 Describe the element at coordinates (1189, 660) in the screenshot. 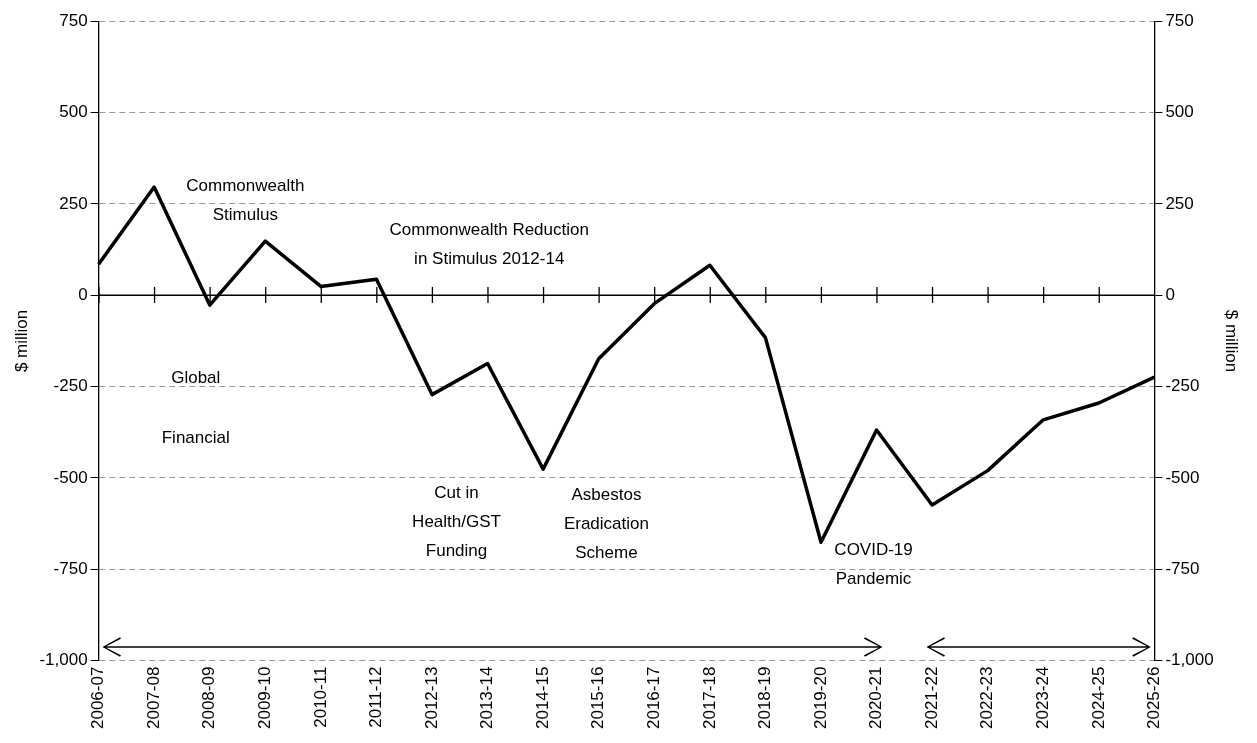

I see `y2-tick-label: -1,000` at that location.